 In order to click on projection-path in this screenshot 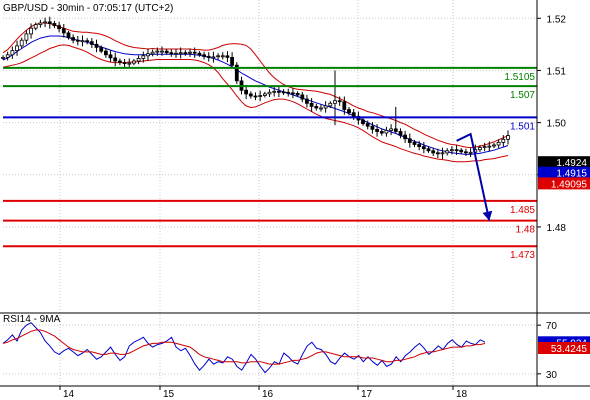, I will do `click(473, 176)`.